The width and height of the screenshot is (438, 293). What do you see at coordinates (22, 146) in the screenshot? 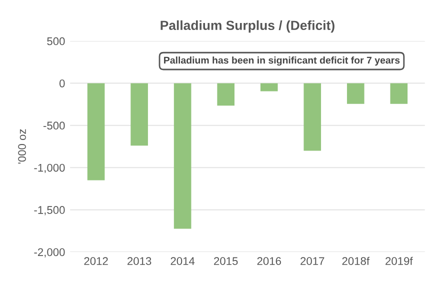
I see `y-axis-title: '000 oz` at bounding box center [22, 146].